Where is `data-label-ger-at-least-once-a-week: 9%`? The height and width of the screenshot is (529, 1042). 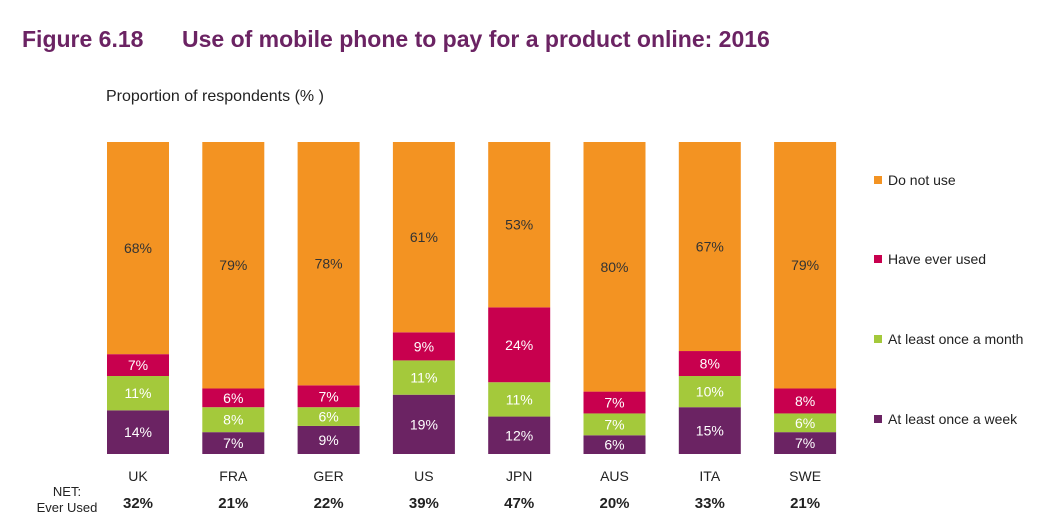
data-label-ger-at-least-once-a-week: 9% is located at coordinates (328, 440).